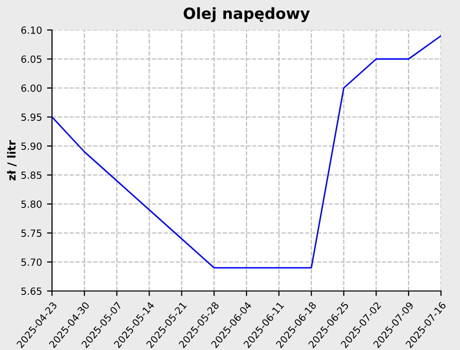 Image resolution: width=460 pixels, height=350 pixels. What do you see at coordinates (12, 160) in the screenshot?
I see `y-axis-title: zł / litr` at bounding box center [12, 160].